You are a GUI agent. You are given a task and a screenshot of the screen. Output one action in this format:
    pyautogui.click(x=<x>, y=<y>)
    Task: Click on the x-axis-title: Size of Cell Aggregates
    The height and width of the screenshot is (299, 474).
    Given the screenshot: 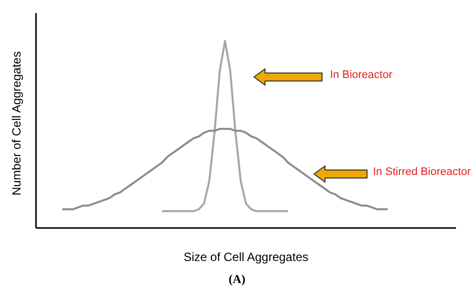 What is the action you would take?
    pyautogui.click(x=246, y=257)
    